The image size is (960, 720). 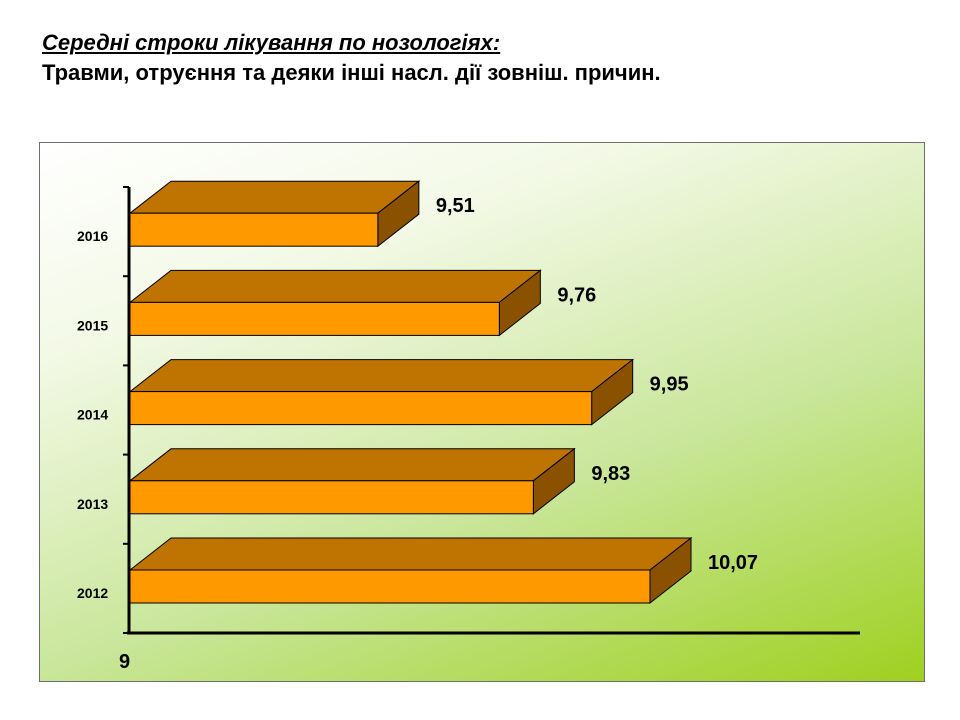 I want to click on y-tick-label: 2014, so click(x=92, y=415).